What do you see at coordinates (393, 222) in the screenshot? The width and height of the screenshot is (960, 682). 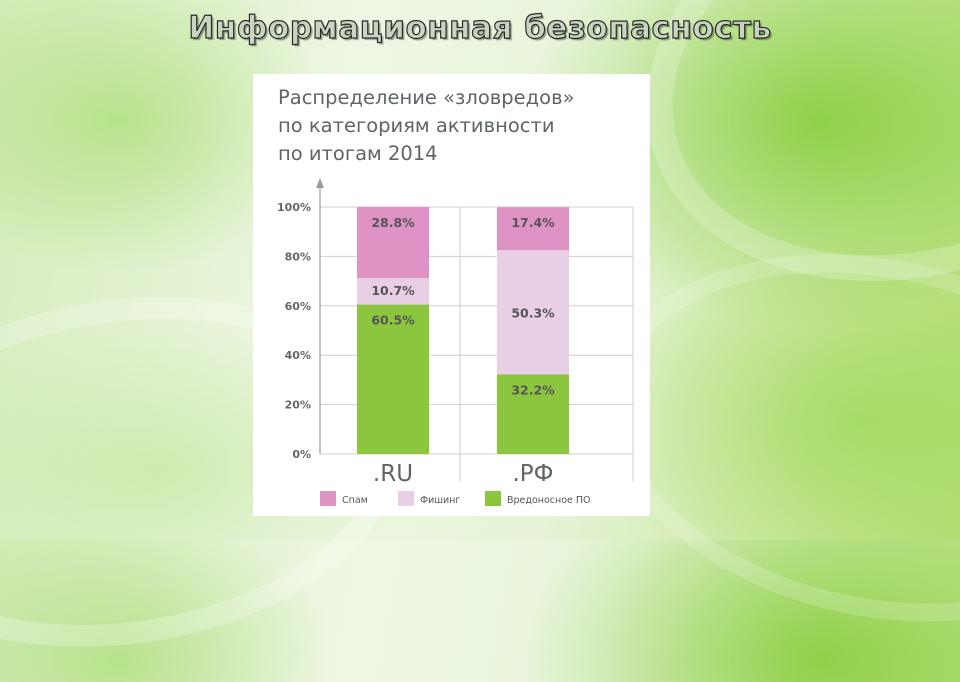 I see `bar-data-label: 28.8%` at bounding box center [393, 222].